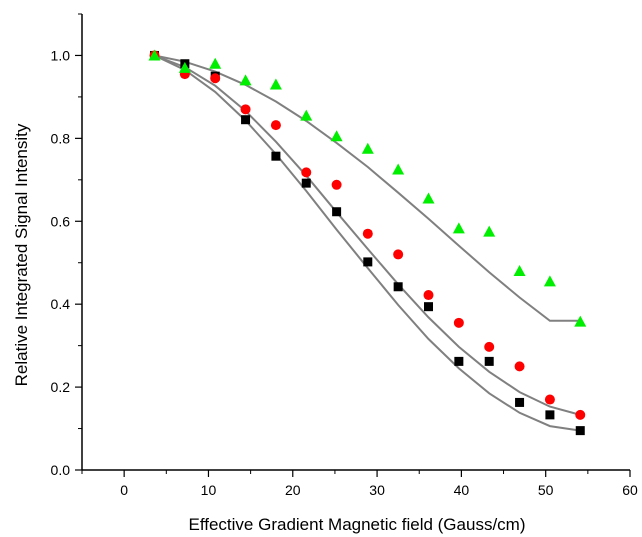  What do you see at coordinates (546, 490) in the screenshot?
I see `x-tick-label: 50` at bounding box center [546, 490].